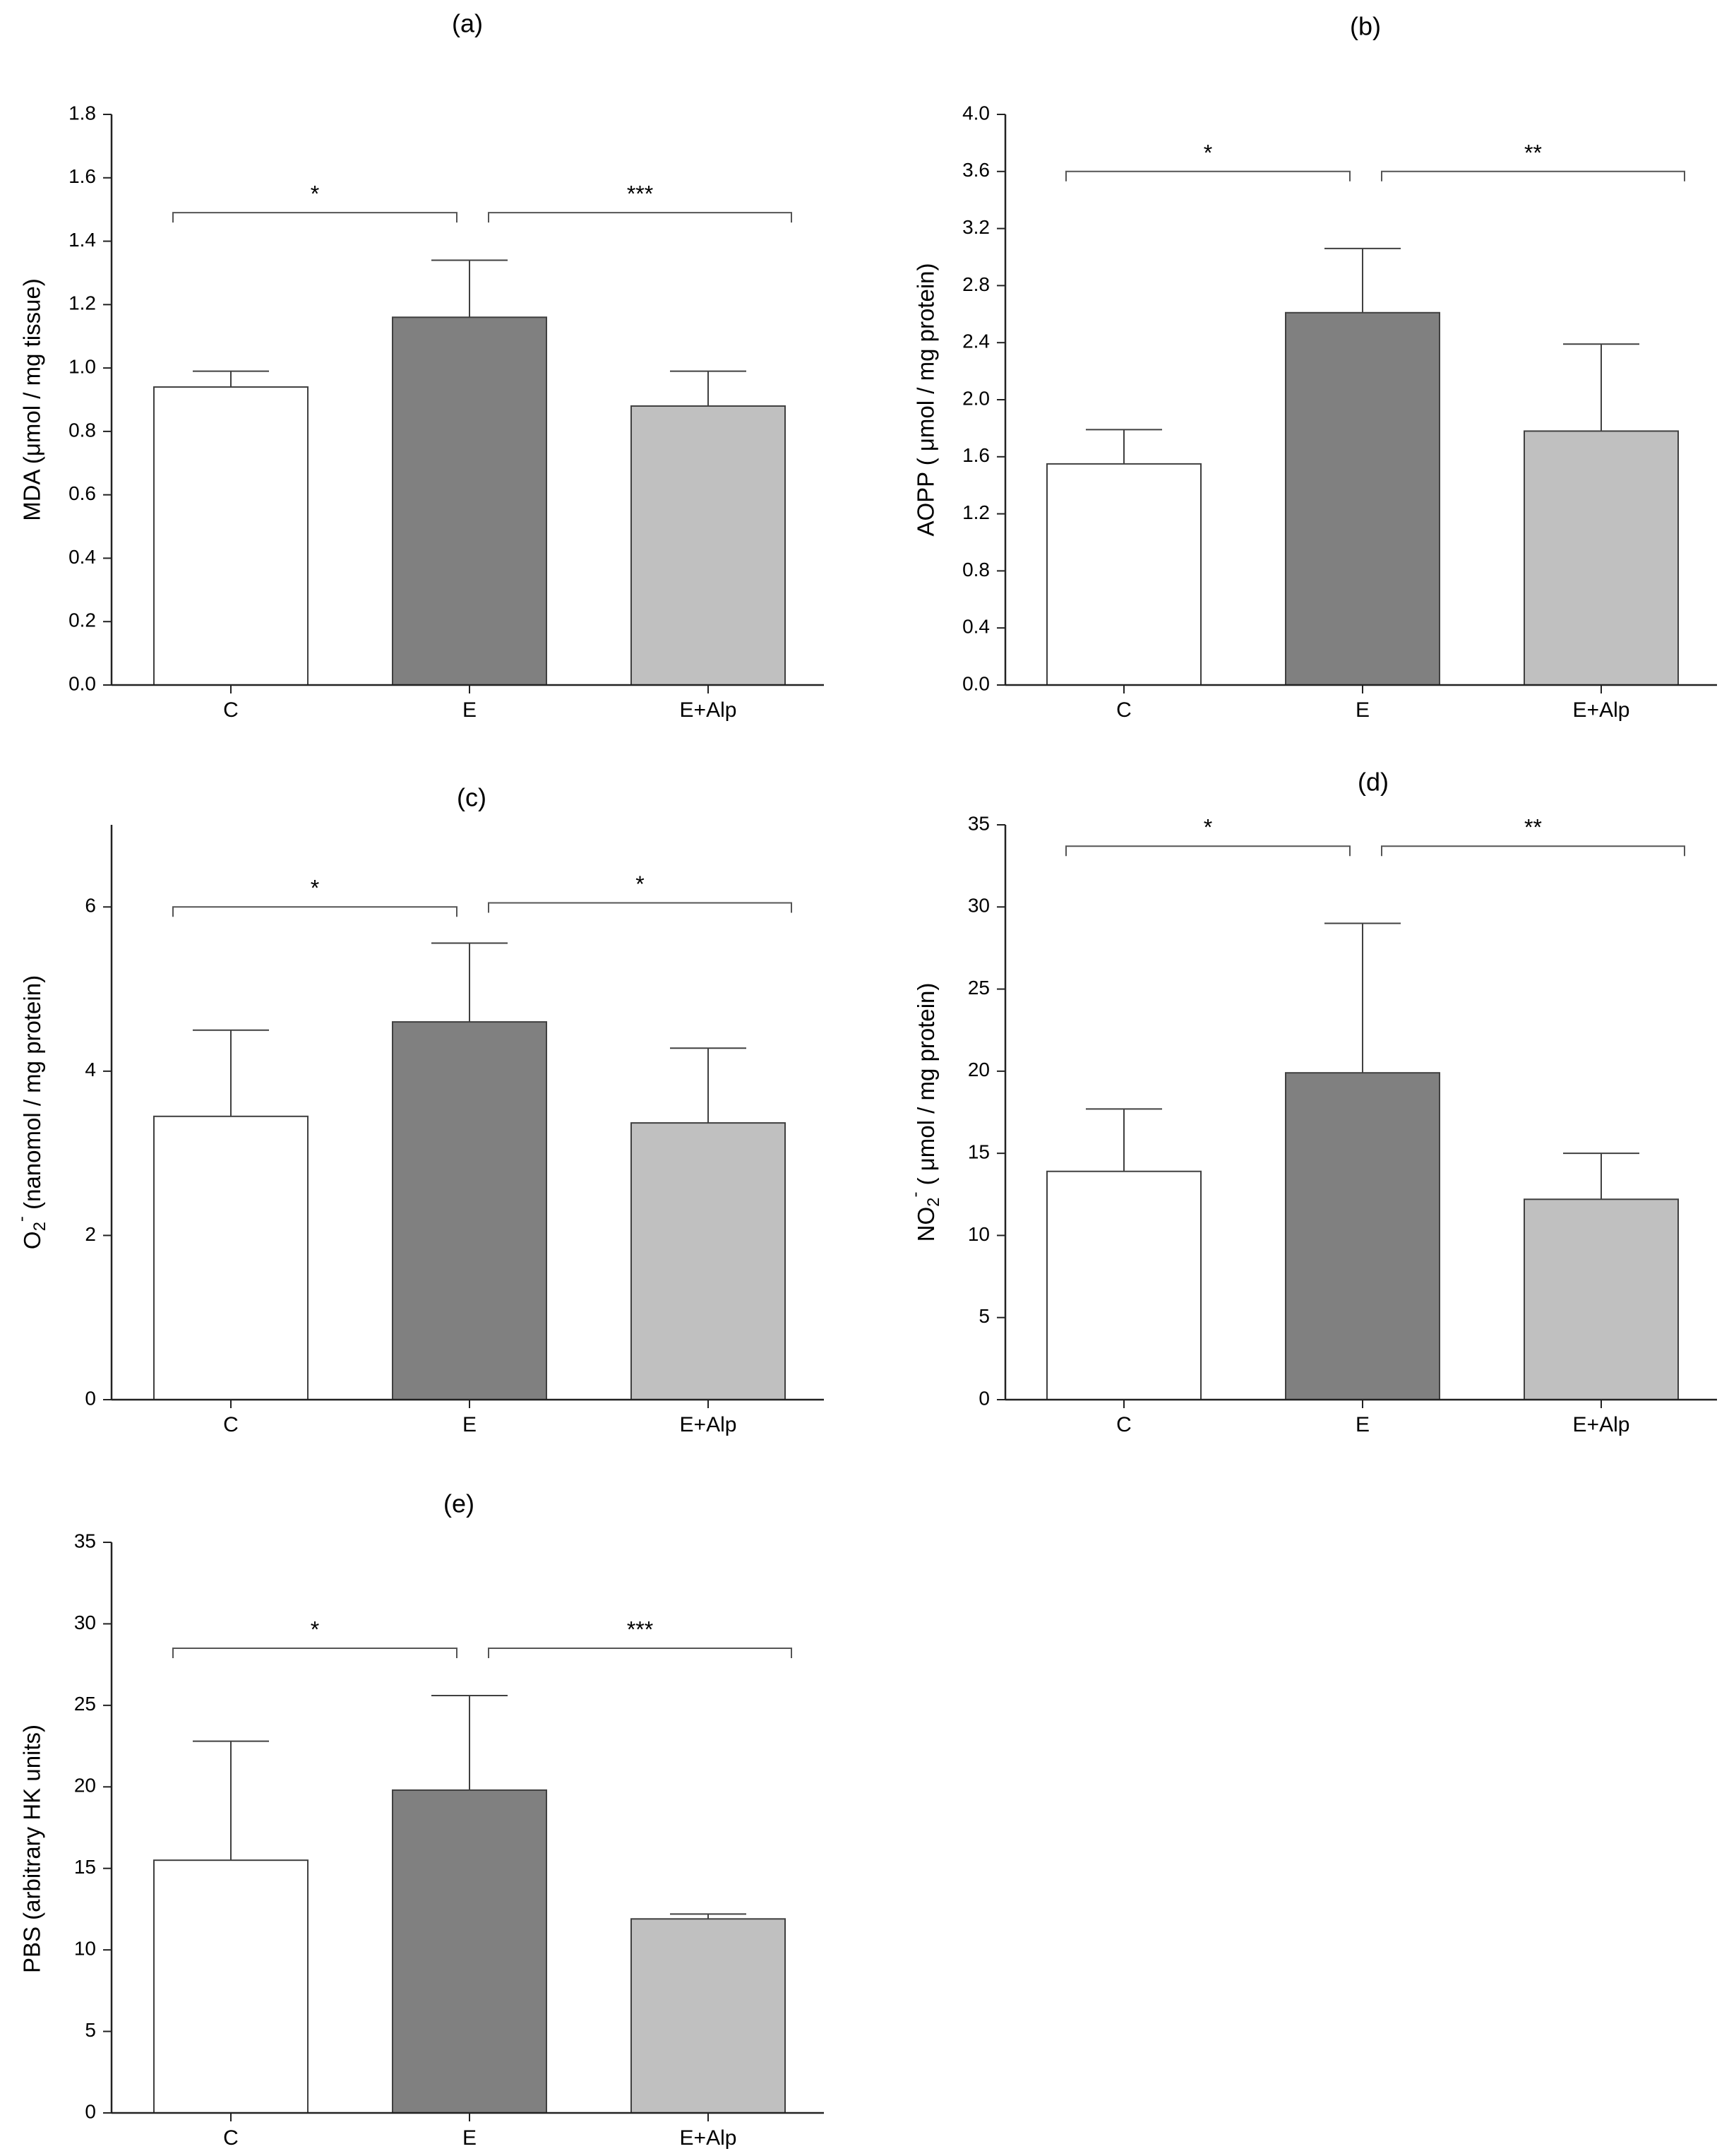  Describe the element at coordinates (85, 1949) in the screenshot. I see `y-tick-label: 10` at that location.